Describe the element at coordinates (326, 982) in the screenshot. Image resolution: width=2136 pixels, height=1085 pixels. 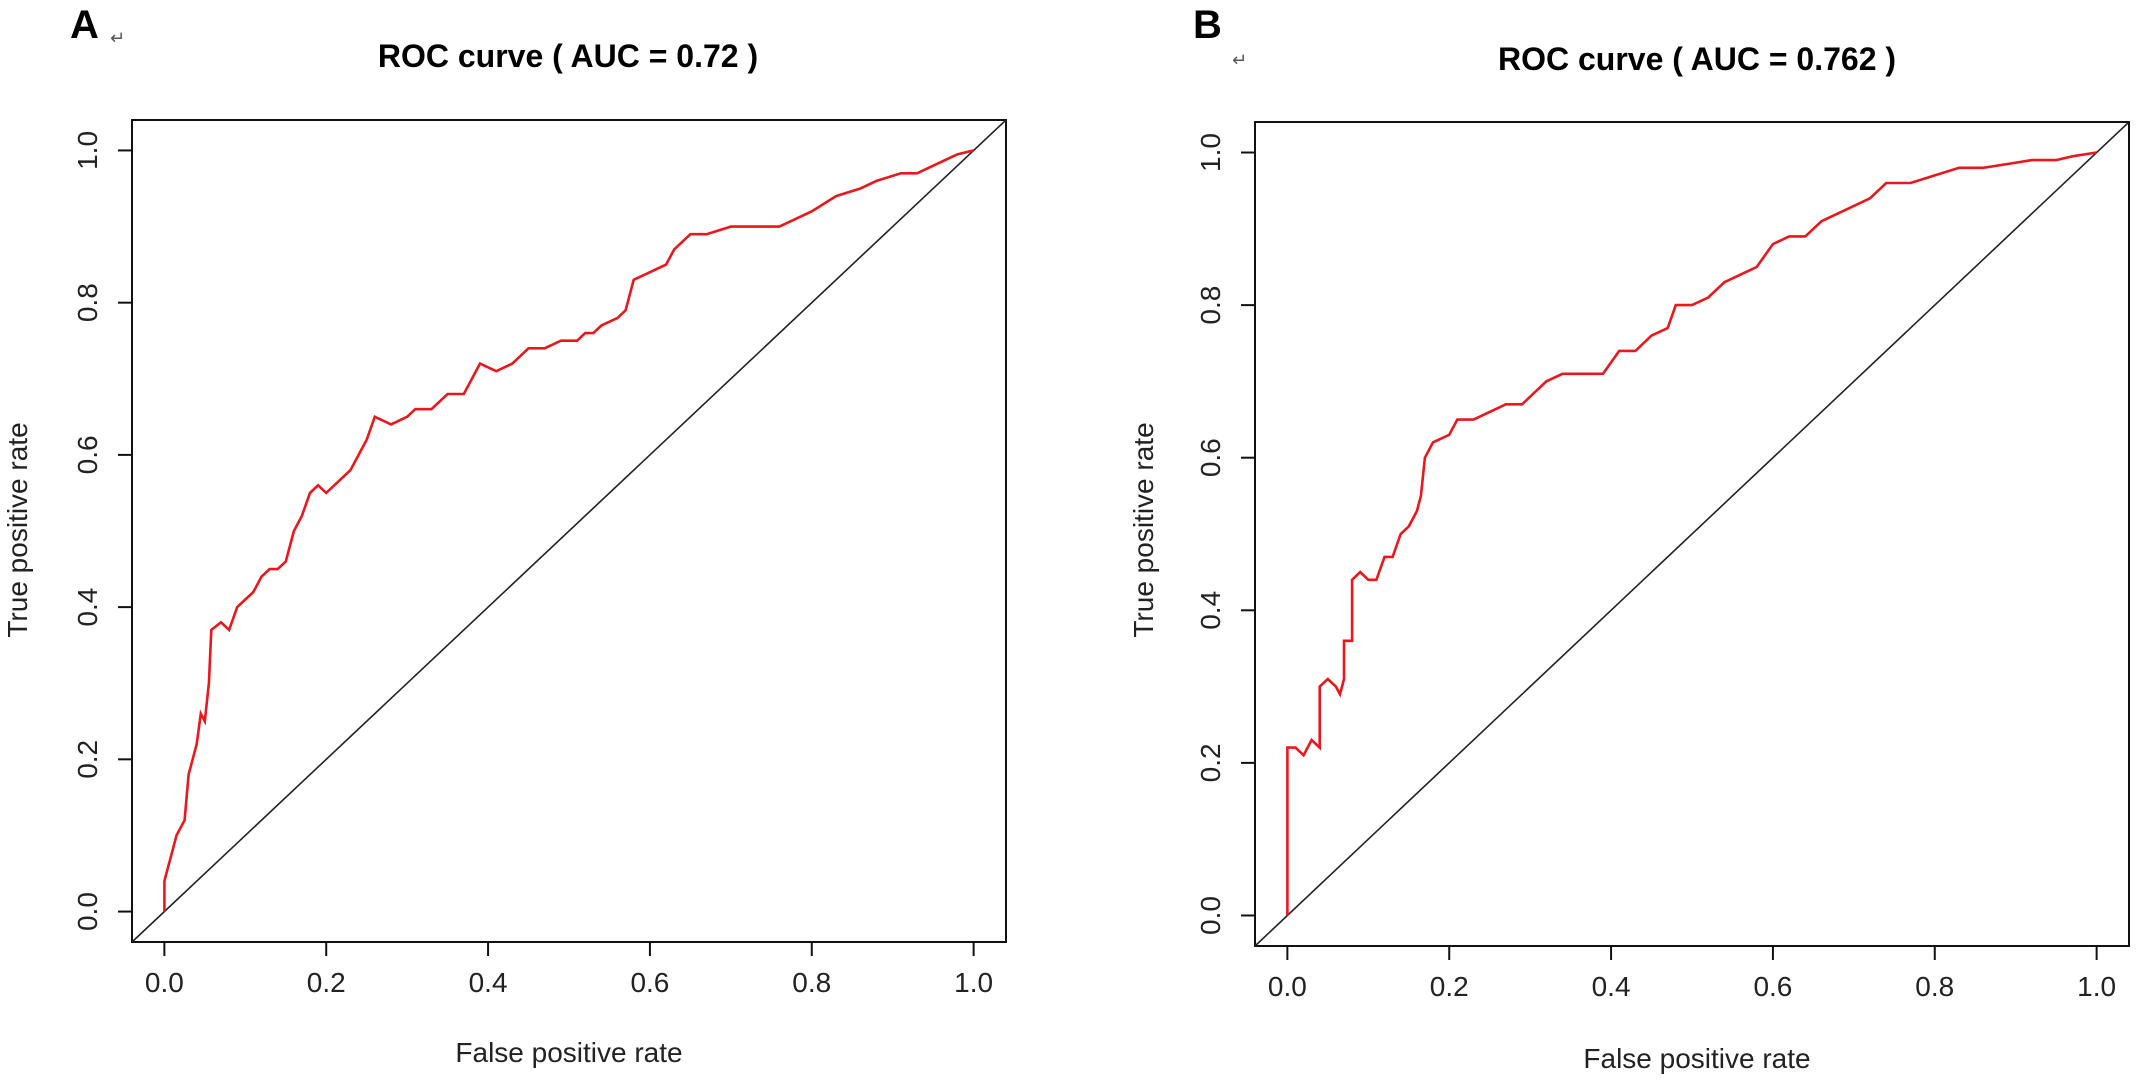
I see `x-tick-label-a: 0.2` at that location.